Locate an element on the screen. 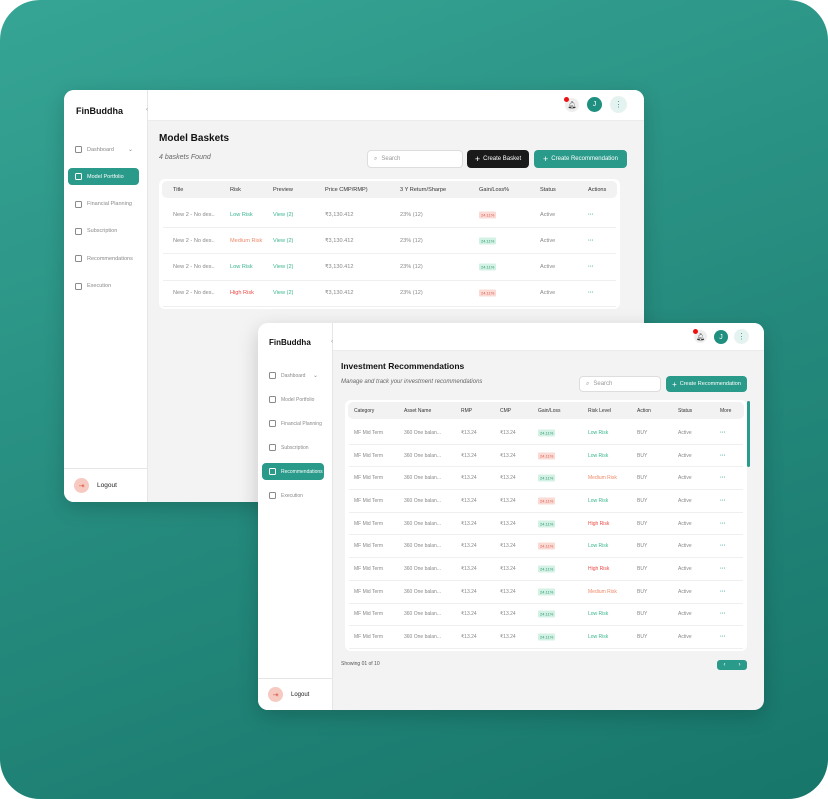 The image size is (828, 799). column-header: RMP is located at coordinates (467, 410).